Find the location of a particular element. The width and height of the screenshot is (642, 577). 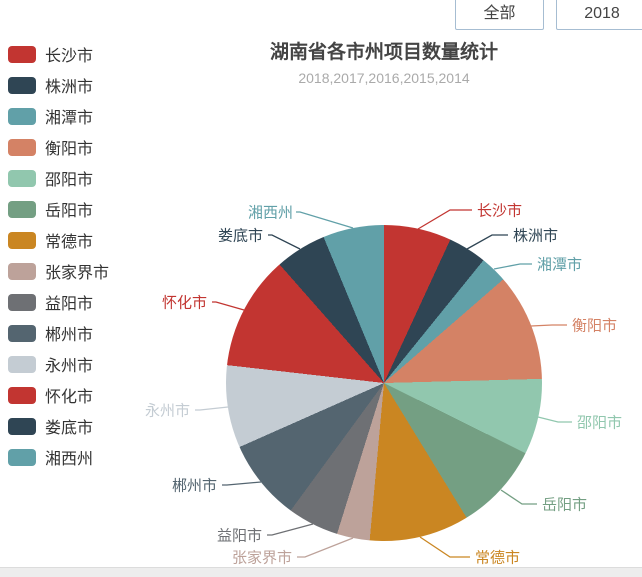

pie-slice-label: 娄底市 is located at coordinates (240, 236).